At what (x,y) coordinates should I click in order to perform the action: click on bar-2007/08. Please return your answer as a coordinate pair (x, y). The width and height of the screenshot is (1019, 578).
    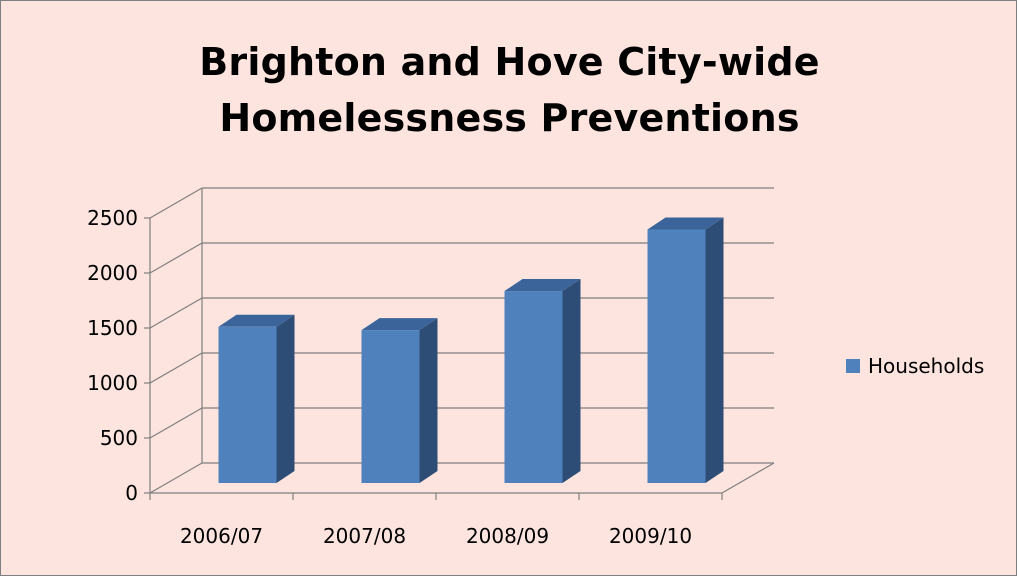
    Looking at the image, I should click on (399, 400).